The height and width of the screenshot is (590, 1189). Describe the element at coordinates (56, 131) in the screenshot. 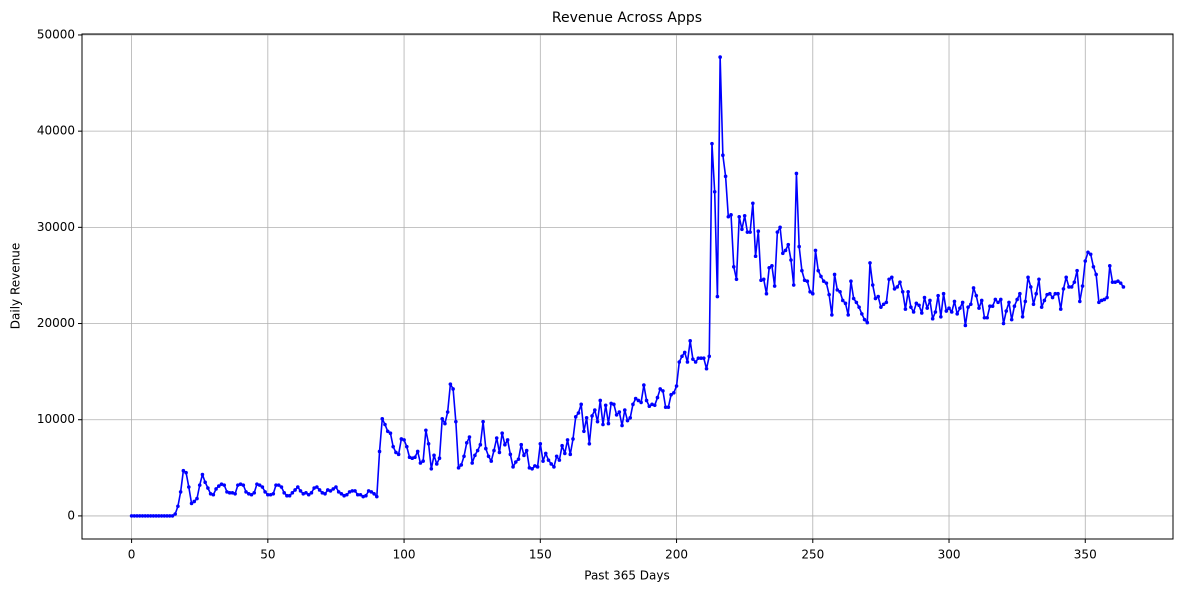

I see `y-tick-label: 40000` at that location.